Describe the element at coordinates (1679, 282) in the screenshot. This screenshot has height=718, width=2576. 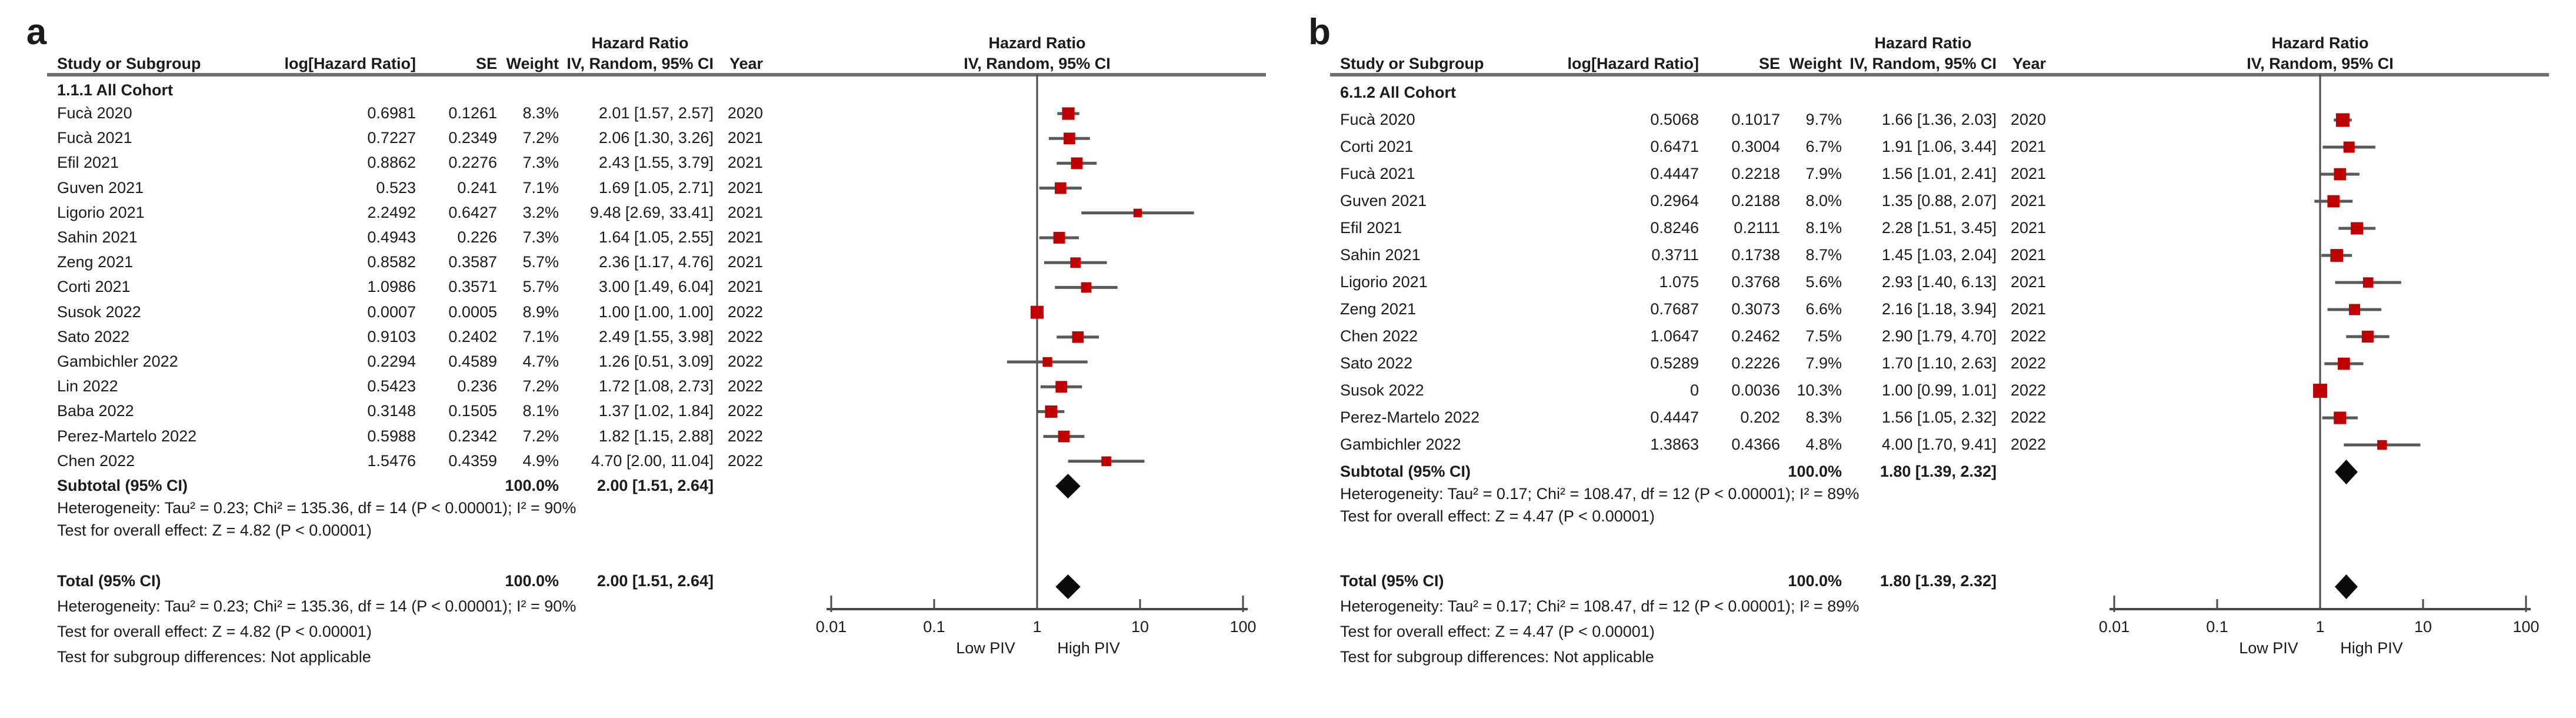
I see `study-loghr: 1.075` at that location.